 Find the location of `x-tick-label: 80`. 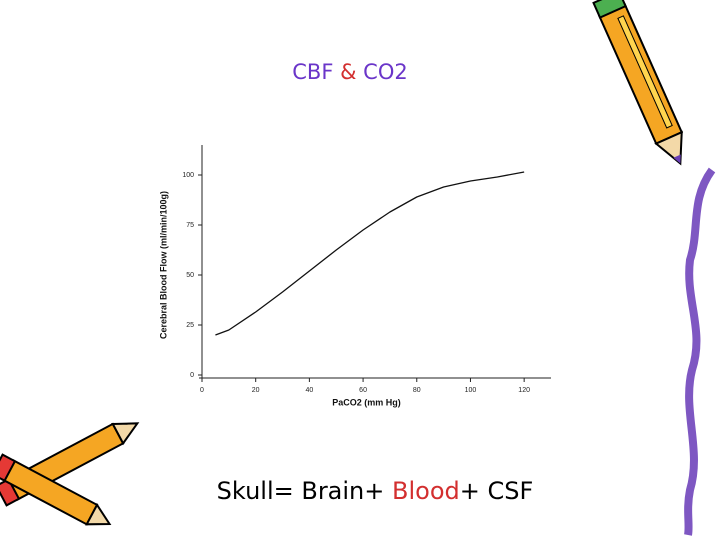

x-tick-label: 80 is located at coordinates (417, 390).